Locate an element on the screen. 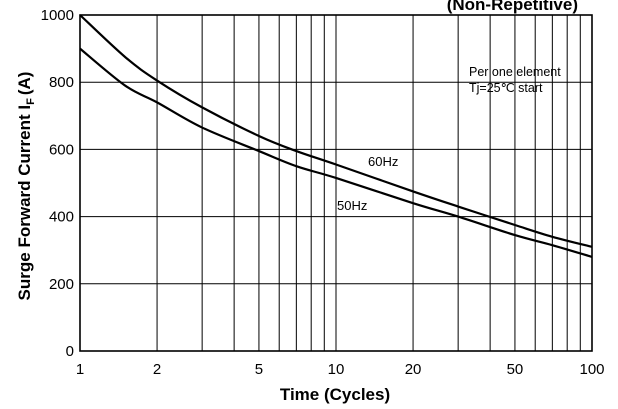 The image size is (618, 409). x-tick-label: 100 is located at coordinates (591, 369).